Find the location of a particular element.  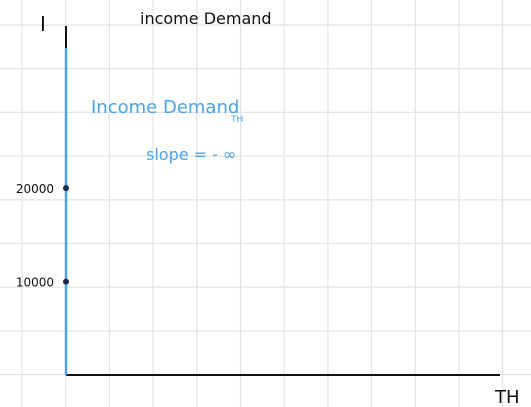

chart-title: income Demand is located at coordinates (206, 18).